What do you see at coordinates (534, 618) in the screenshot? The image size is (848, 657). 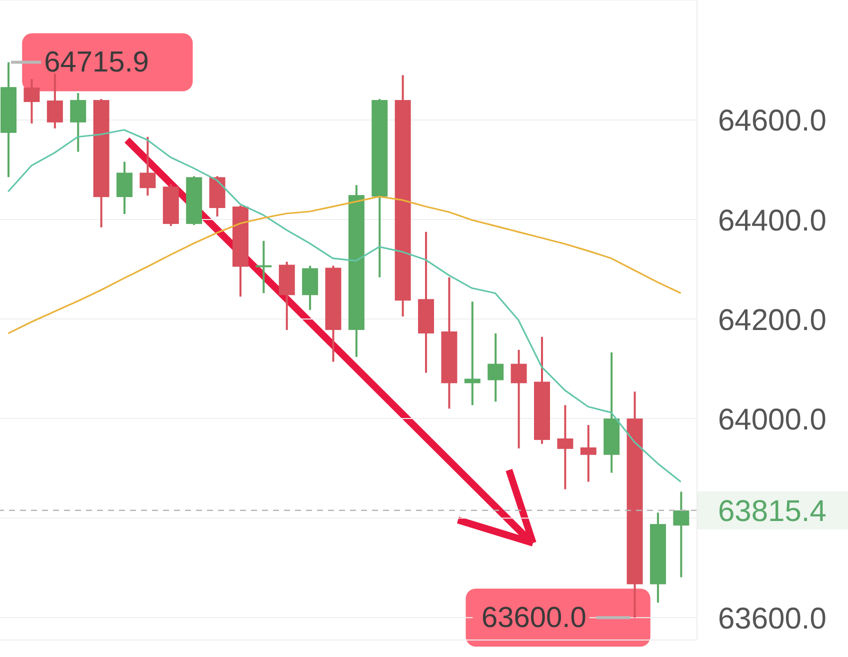 I see `annotation: 63600.0` at bounding box center [534, 618].